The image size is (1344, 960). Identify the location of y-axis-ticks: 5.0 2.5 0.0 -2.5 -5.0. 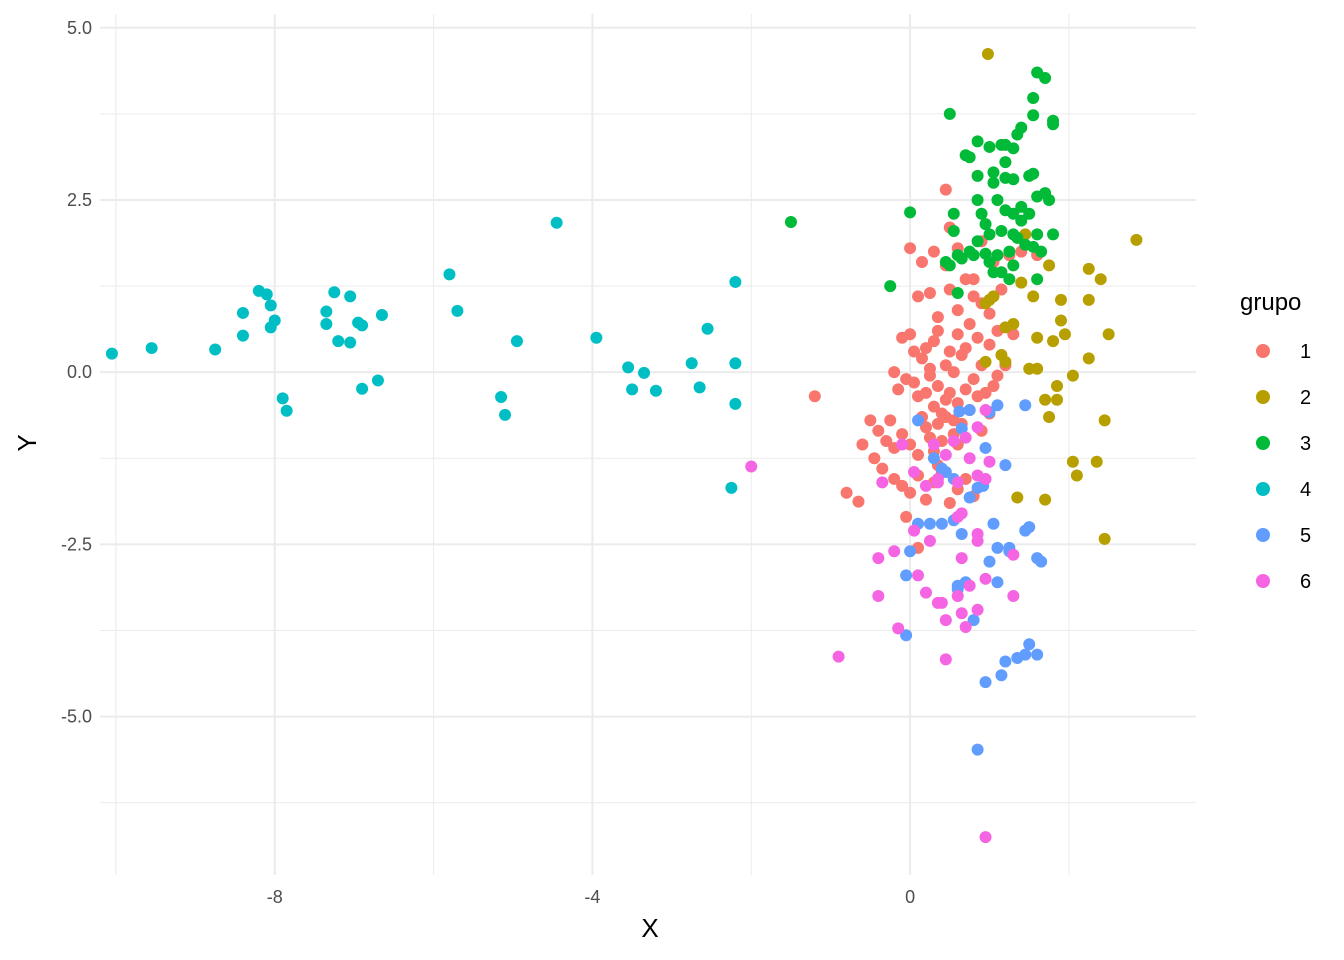
(76, 372).